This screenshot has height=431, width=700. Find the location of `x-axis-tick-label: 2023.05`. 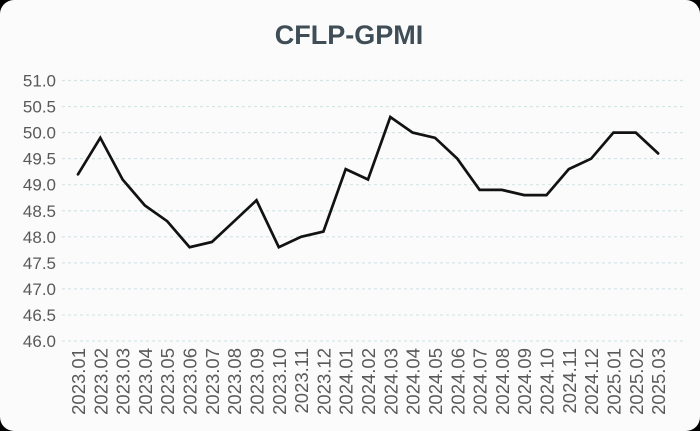

x-axis-tick-label: 2023.05 is located at coordinates (167, 381).